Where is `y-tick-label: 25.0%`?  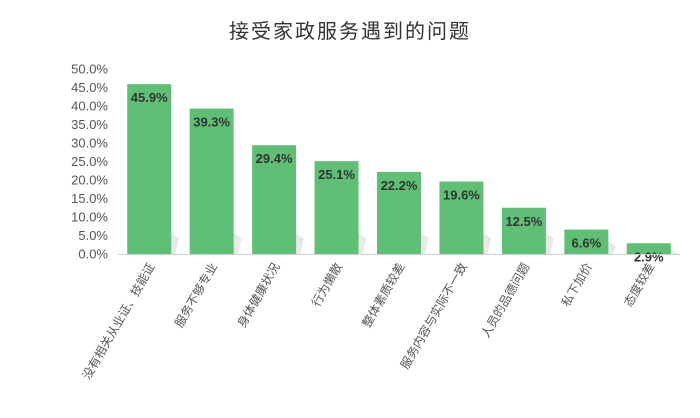 y-tick-label: 25.0% is located at coordinates (89, 161).